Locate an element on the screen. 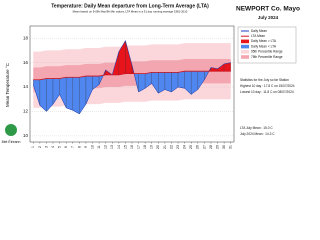  legend-label: Daily Mean > LTA is located at coordinates (264, 41).